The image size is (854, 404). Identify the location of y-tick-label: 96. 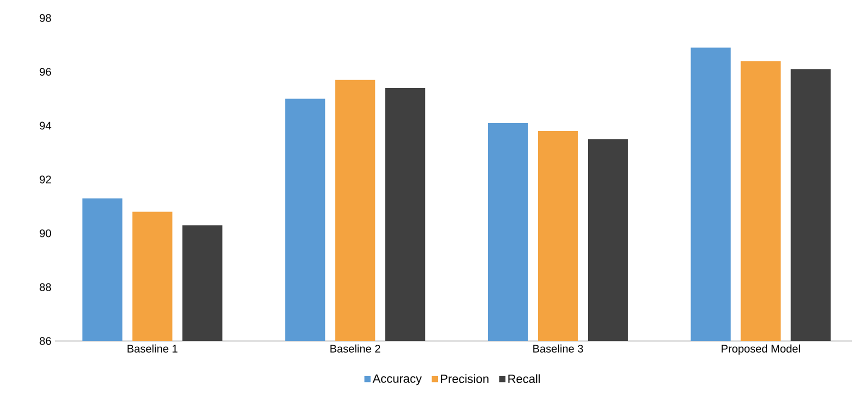
(45, 72).